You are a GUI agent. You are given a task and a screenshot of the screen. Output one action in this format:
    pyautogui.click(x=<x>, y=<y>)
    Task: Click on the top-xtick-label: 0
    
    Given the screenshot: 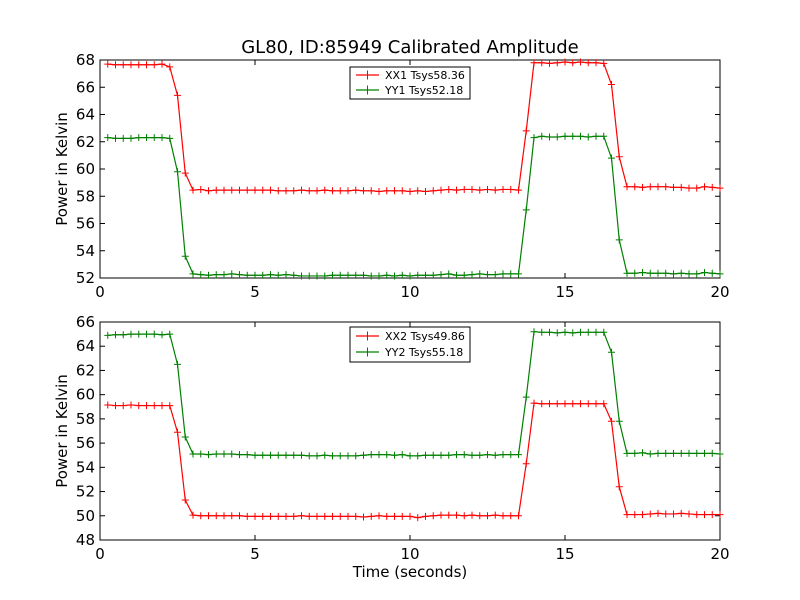 What is the action you would take?
    pyautogui.click(x=100, y=292)
    